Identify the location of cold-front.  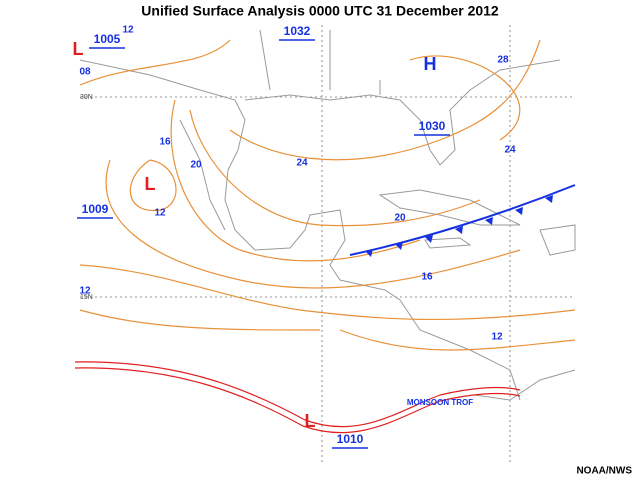
(462, 220).